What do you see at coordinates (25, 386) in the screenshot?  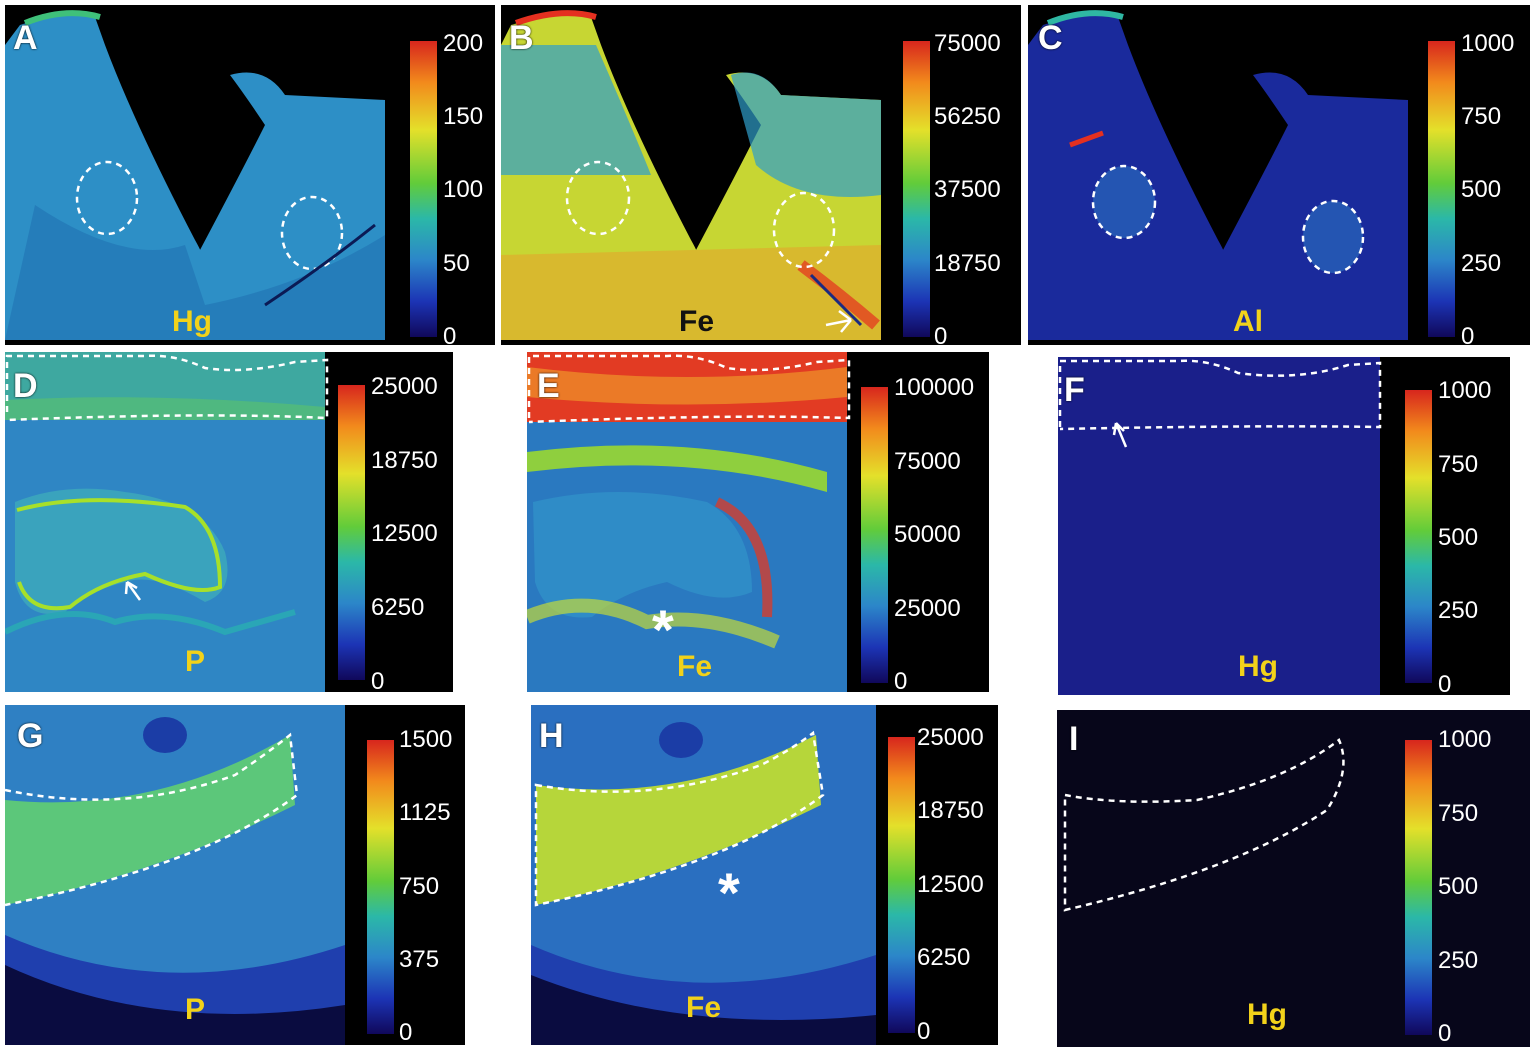 I see `panel-letter: D` at bounding box center [25, 386].